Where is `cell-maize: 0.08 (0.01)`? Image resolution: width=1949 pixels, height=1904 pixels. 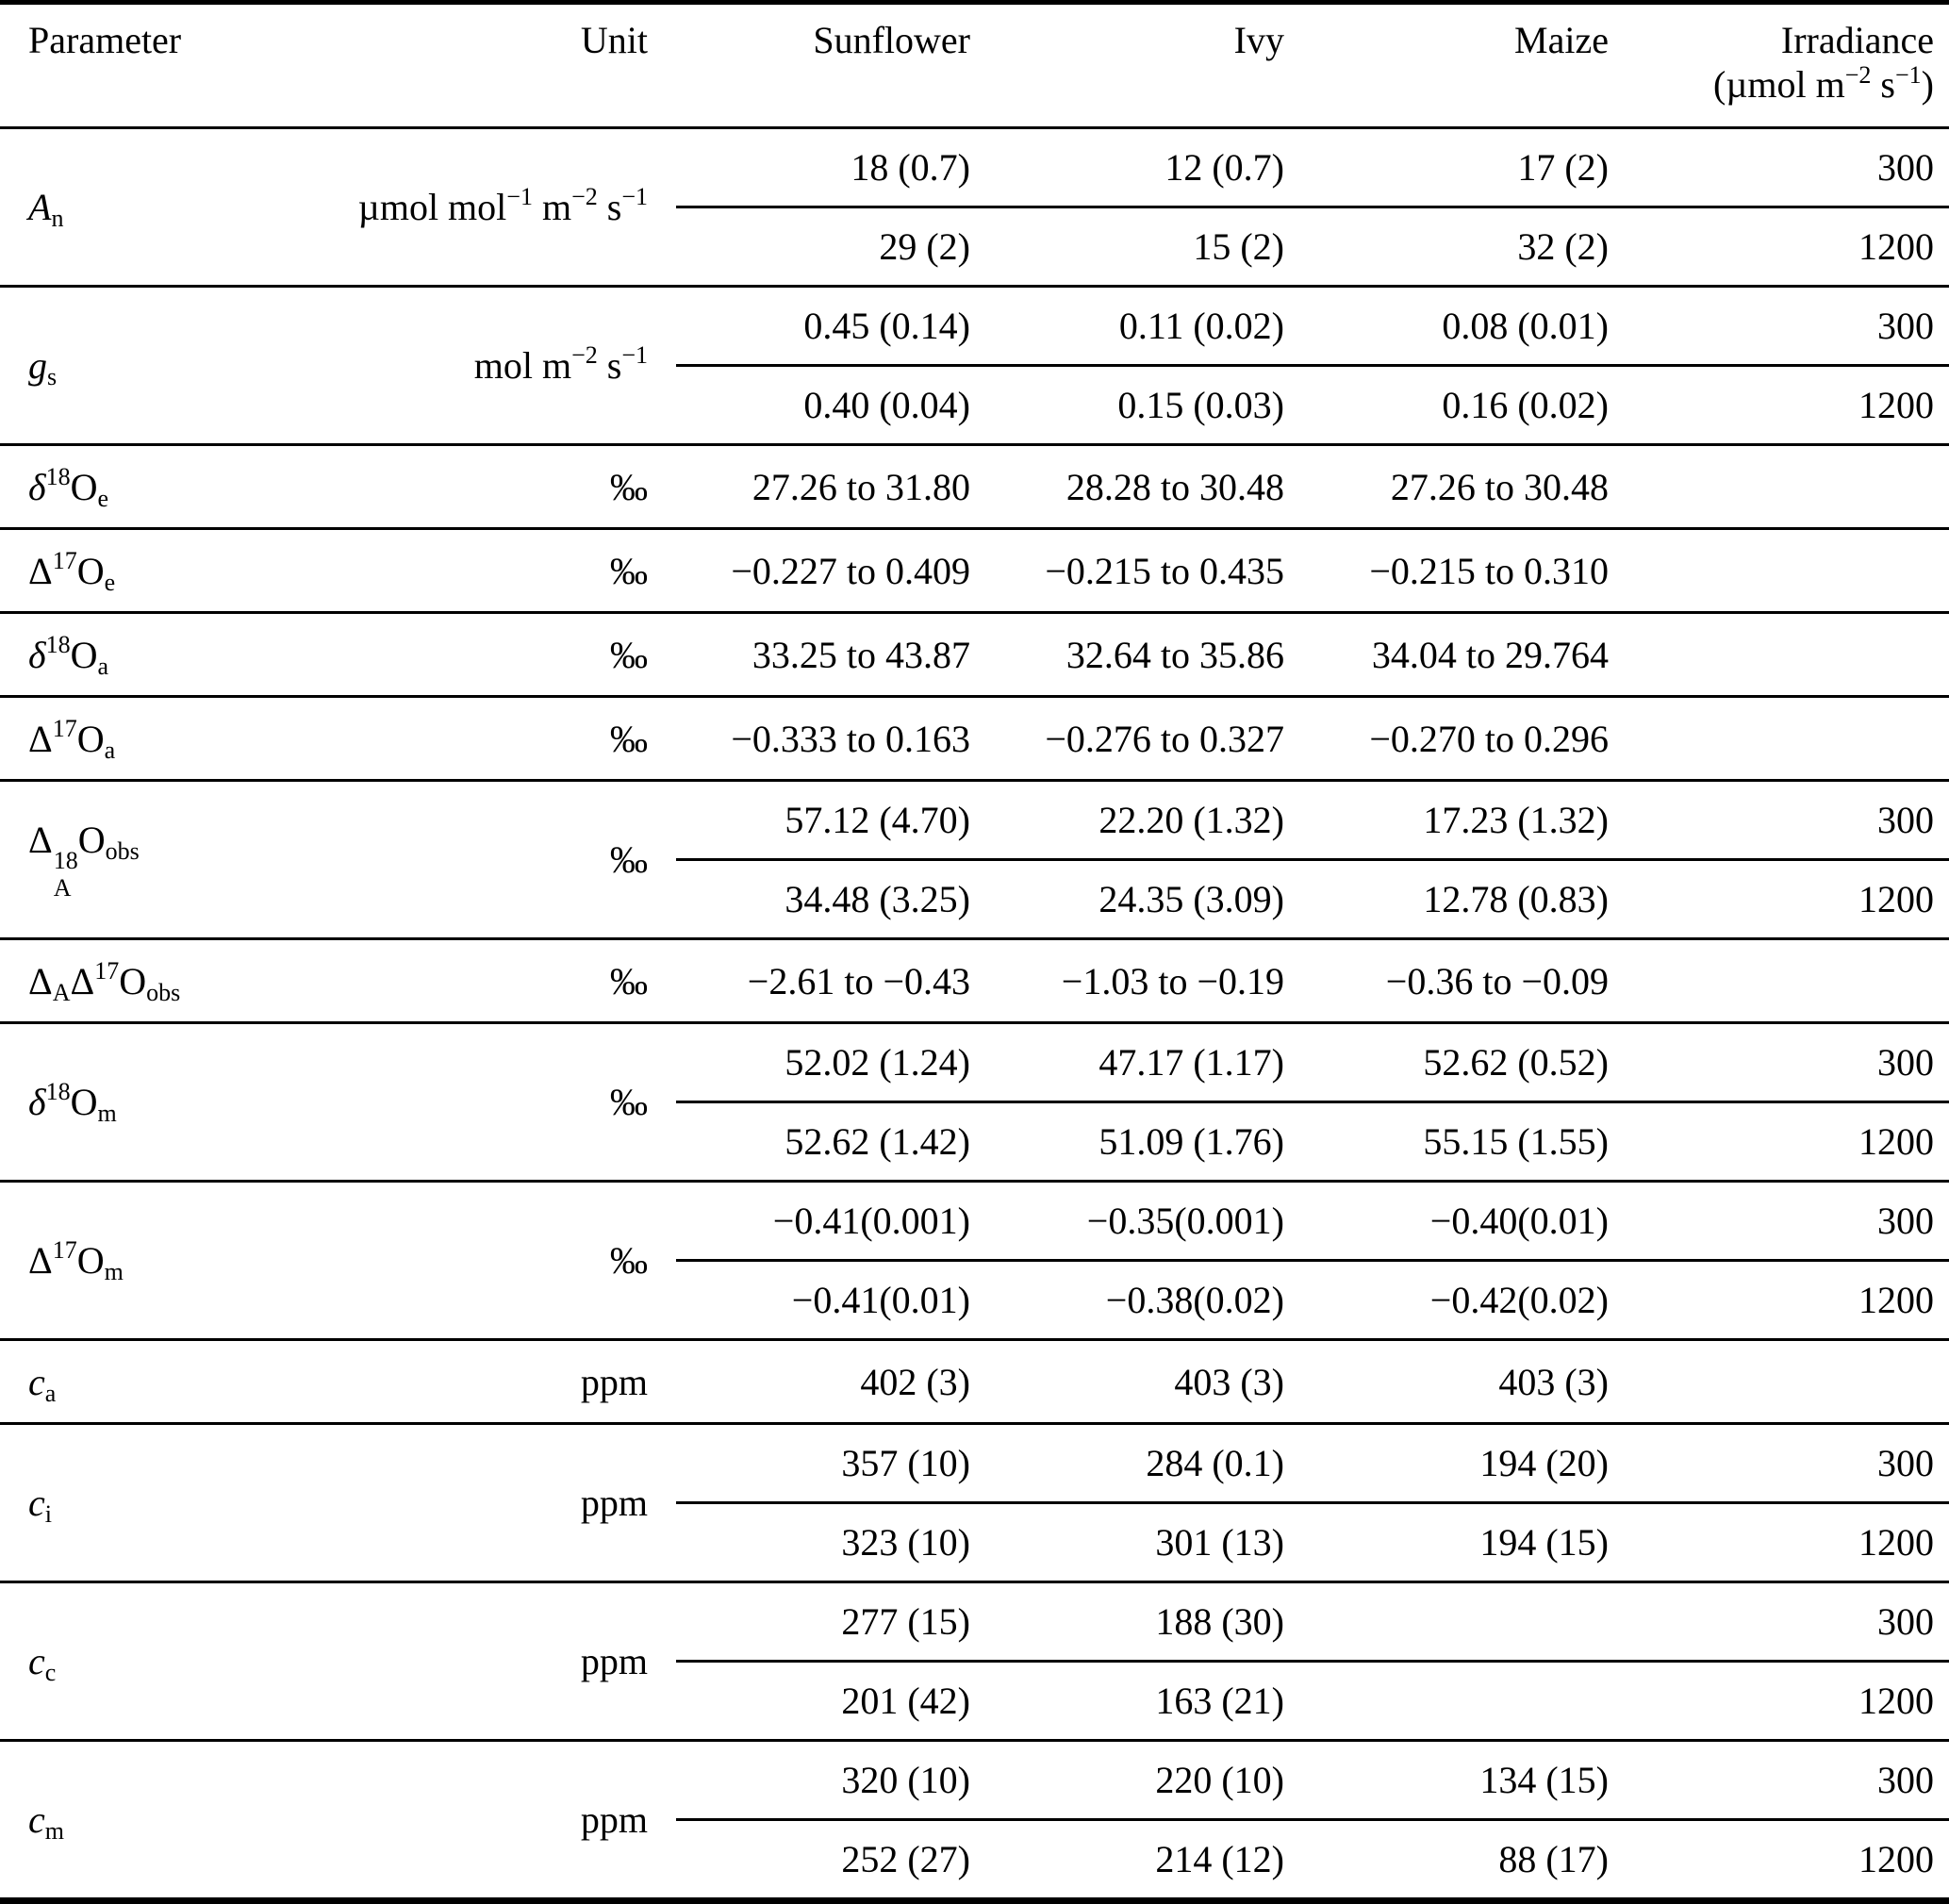 cell-maize: 0.08 (0.01) is located at coordinates (1450, 325).